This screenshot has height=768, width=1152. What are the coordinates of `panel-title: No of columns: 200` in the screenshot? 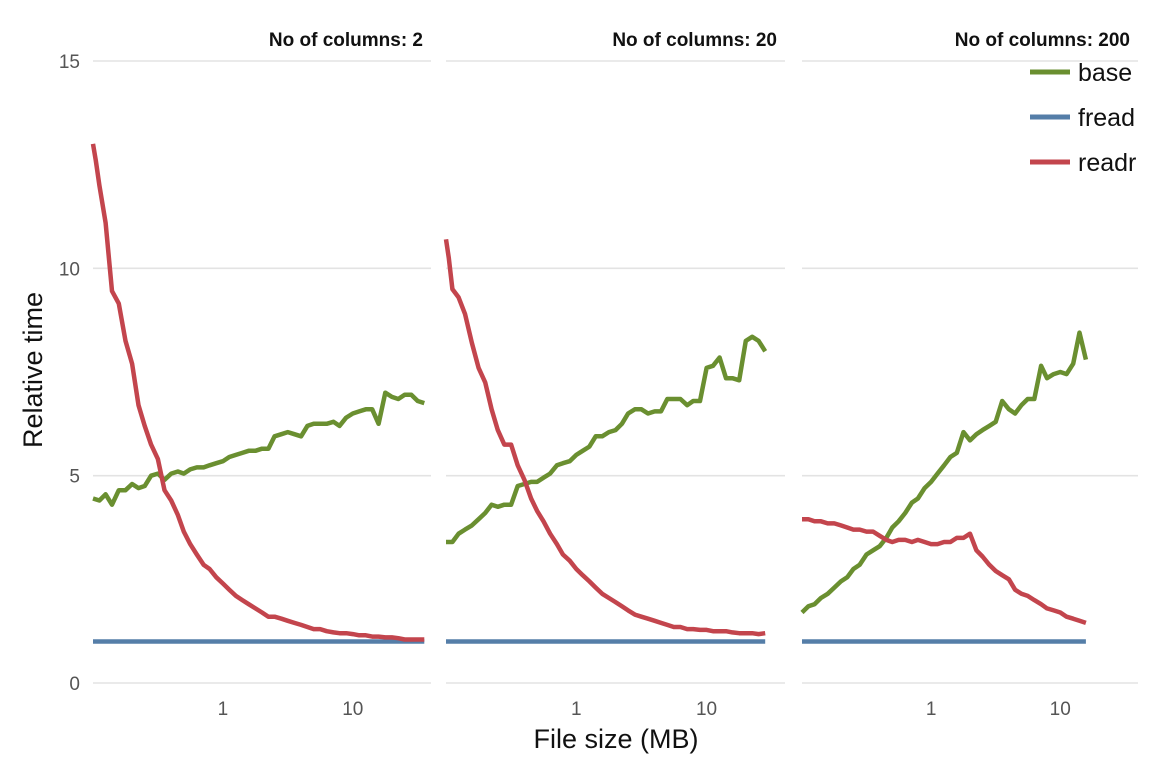 It's located at (1042, 40).